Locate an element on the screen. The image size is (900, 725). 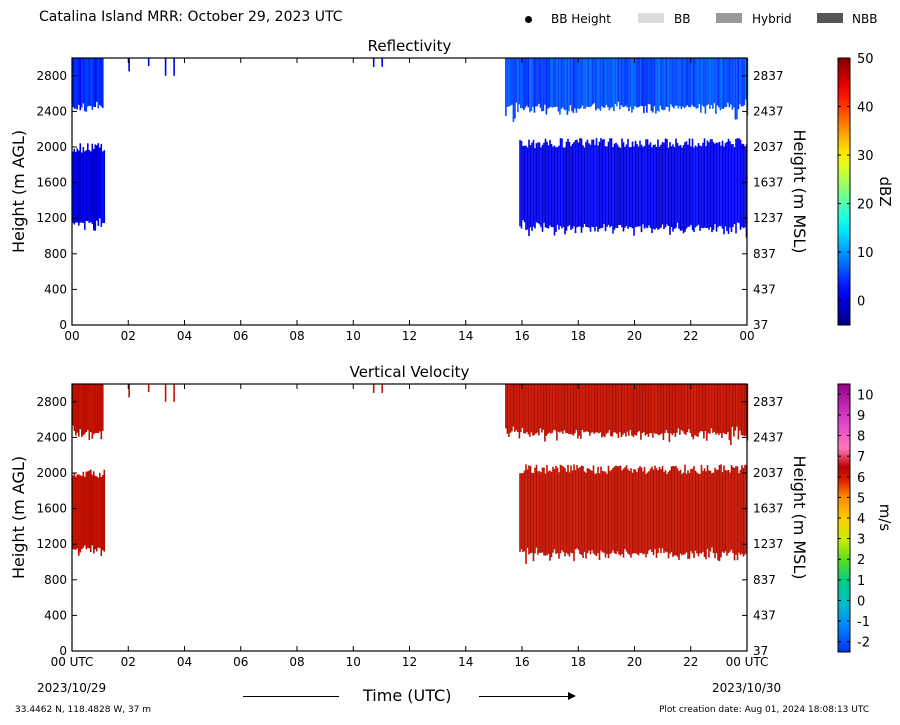
panel2-echo-spike is located at coordinates (174, 393).